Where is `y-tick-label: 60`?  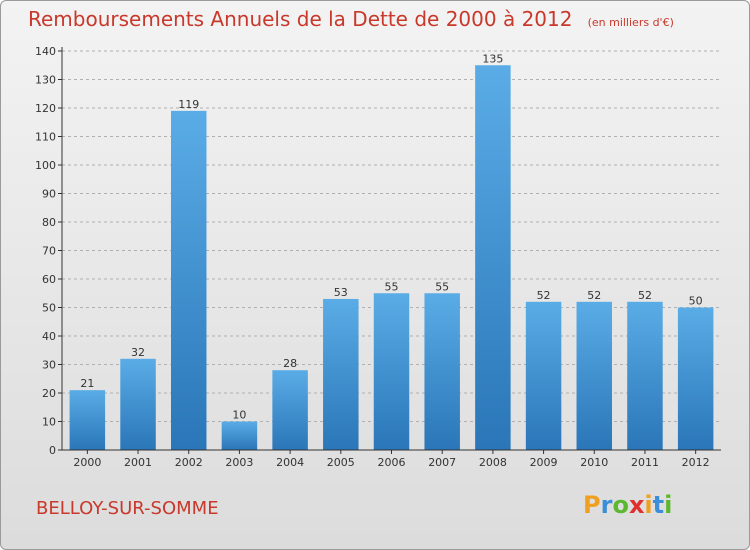 y-tick-label: 60 is located at coordinates (49, 279).